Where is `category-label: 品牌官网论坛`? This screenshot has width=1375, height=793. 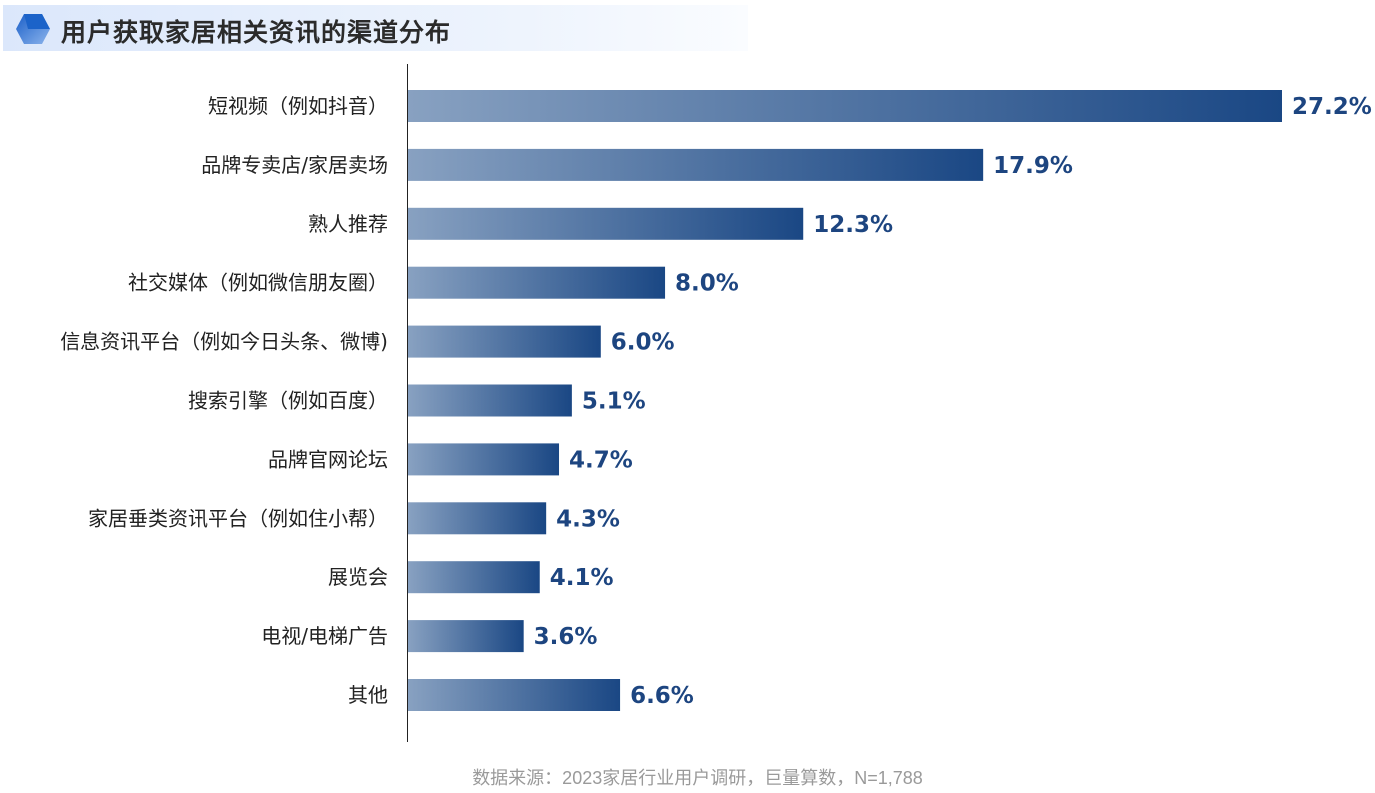 category-label: 品牌官网论坛 is located at coordinates (328, 459).